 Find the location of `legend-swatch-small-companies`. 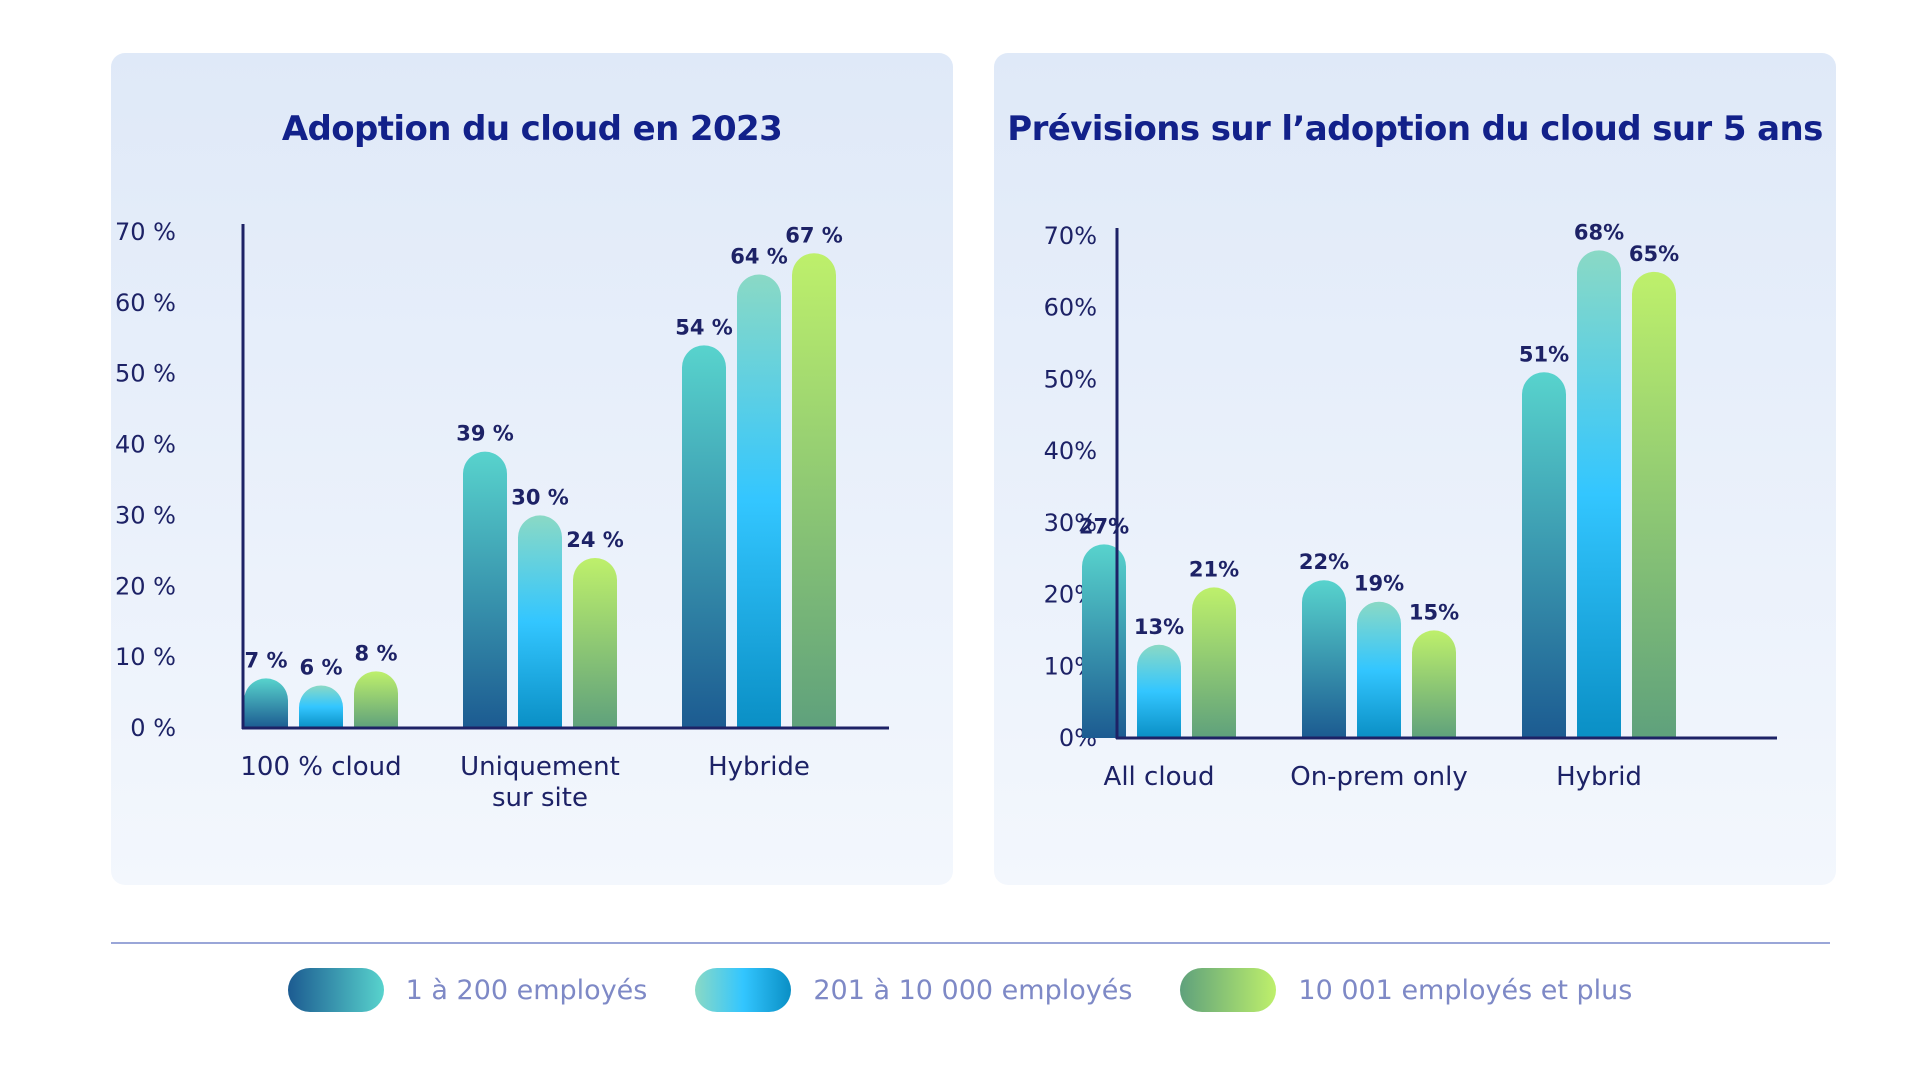

legend-swatch-small-companies is located at coordinates (335, 990).